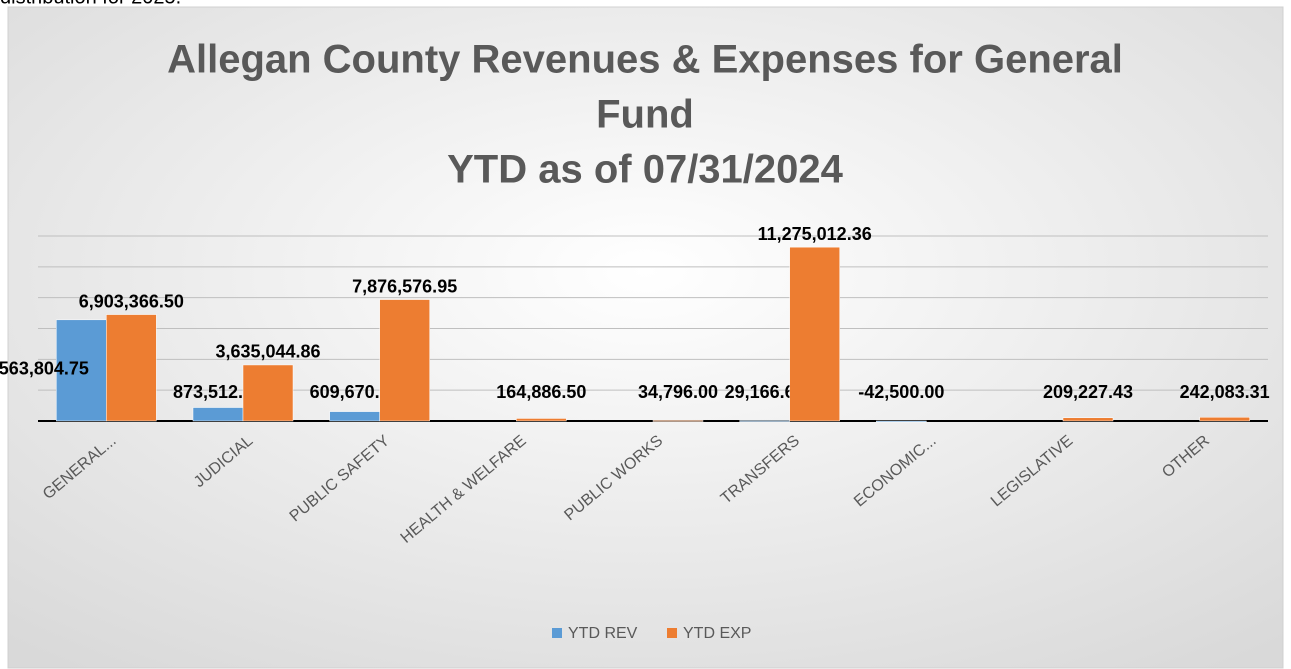  Describe the element at coordinates (815, 234) in the screenshot. I see `data-label: 11,275,012.36` at that location.